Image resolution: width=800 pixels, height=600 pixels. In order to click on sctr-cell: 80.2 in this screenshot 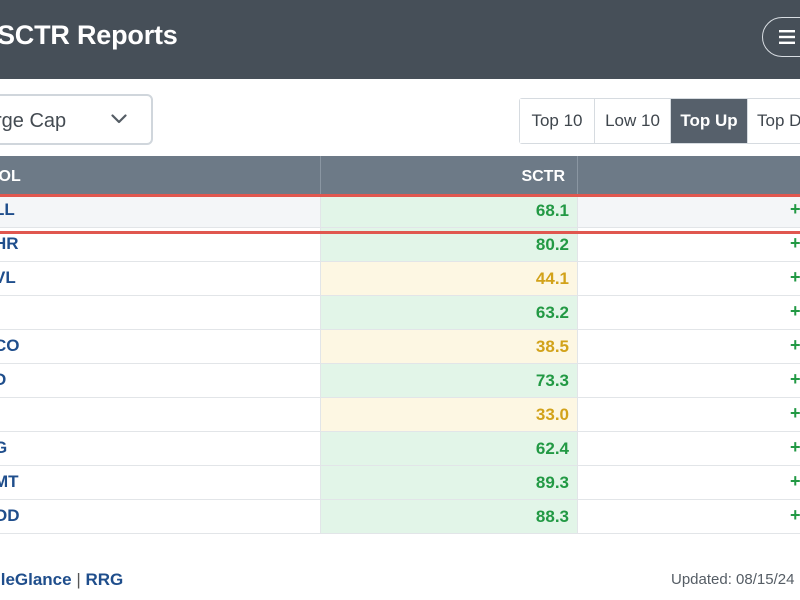, I will do `click(449, 244)`.